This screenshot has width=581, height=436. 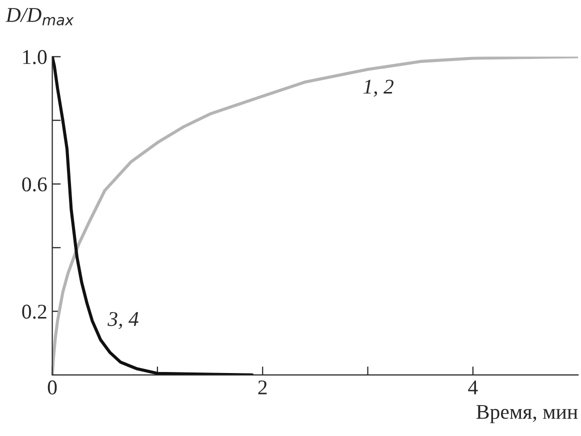 What do you see at coordinates (34, 311) in the screenshot?
I see `y-tick-label: 0.2` at bounding box center [34, 311].